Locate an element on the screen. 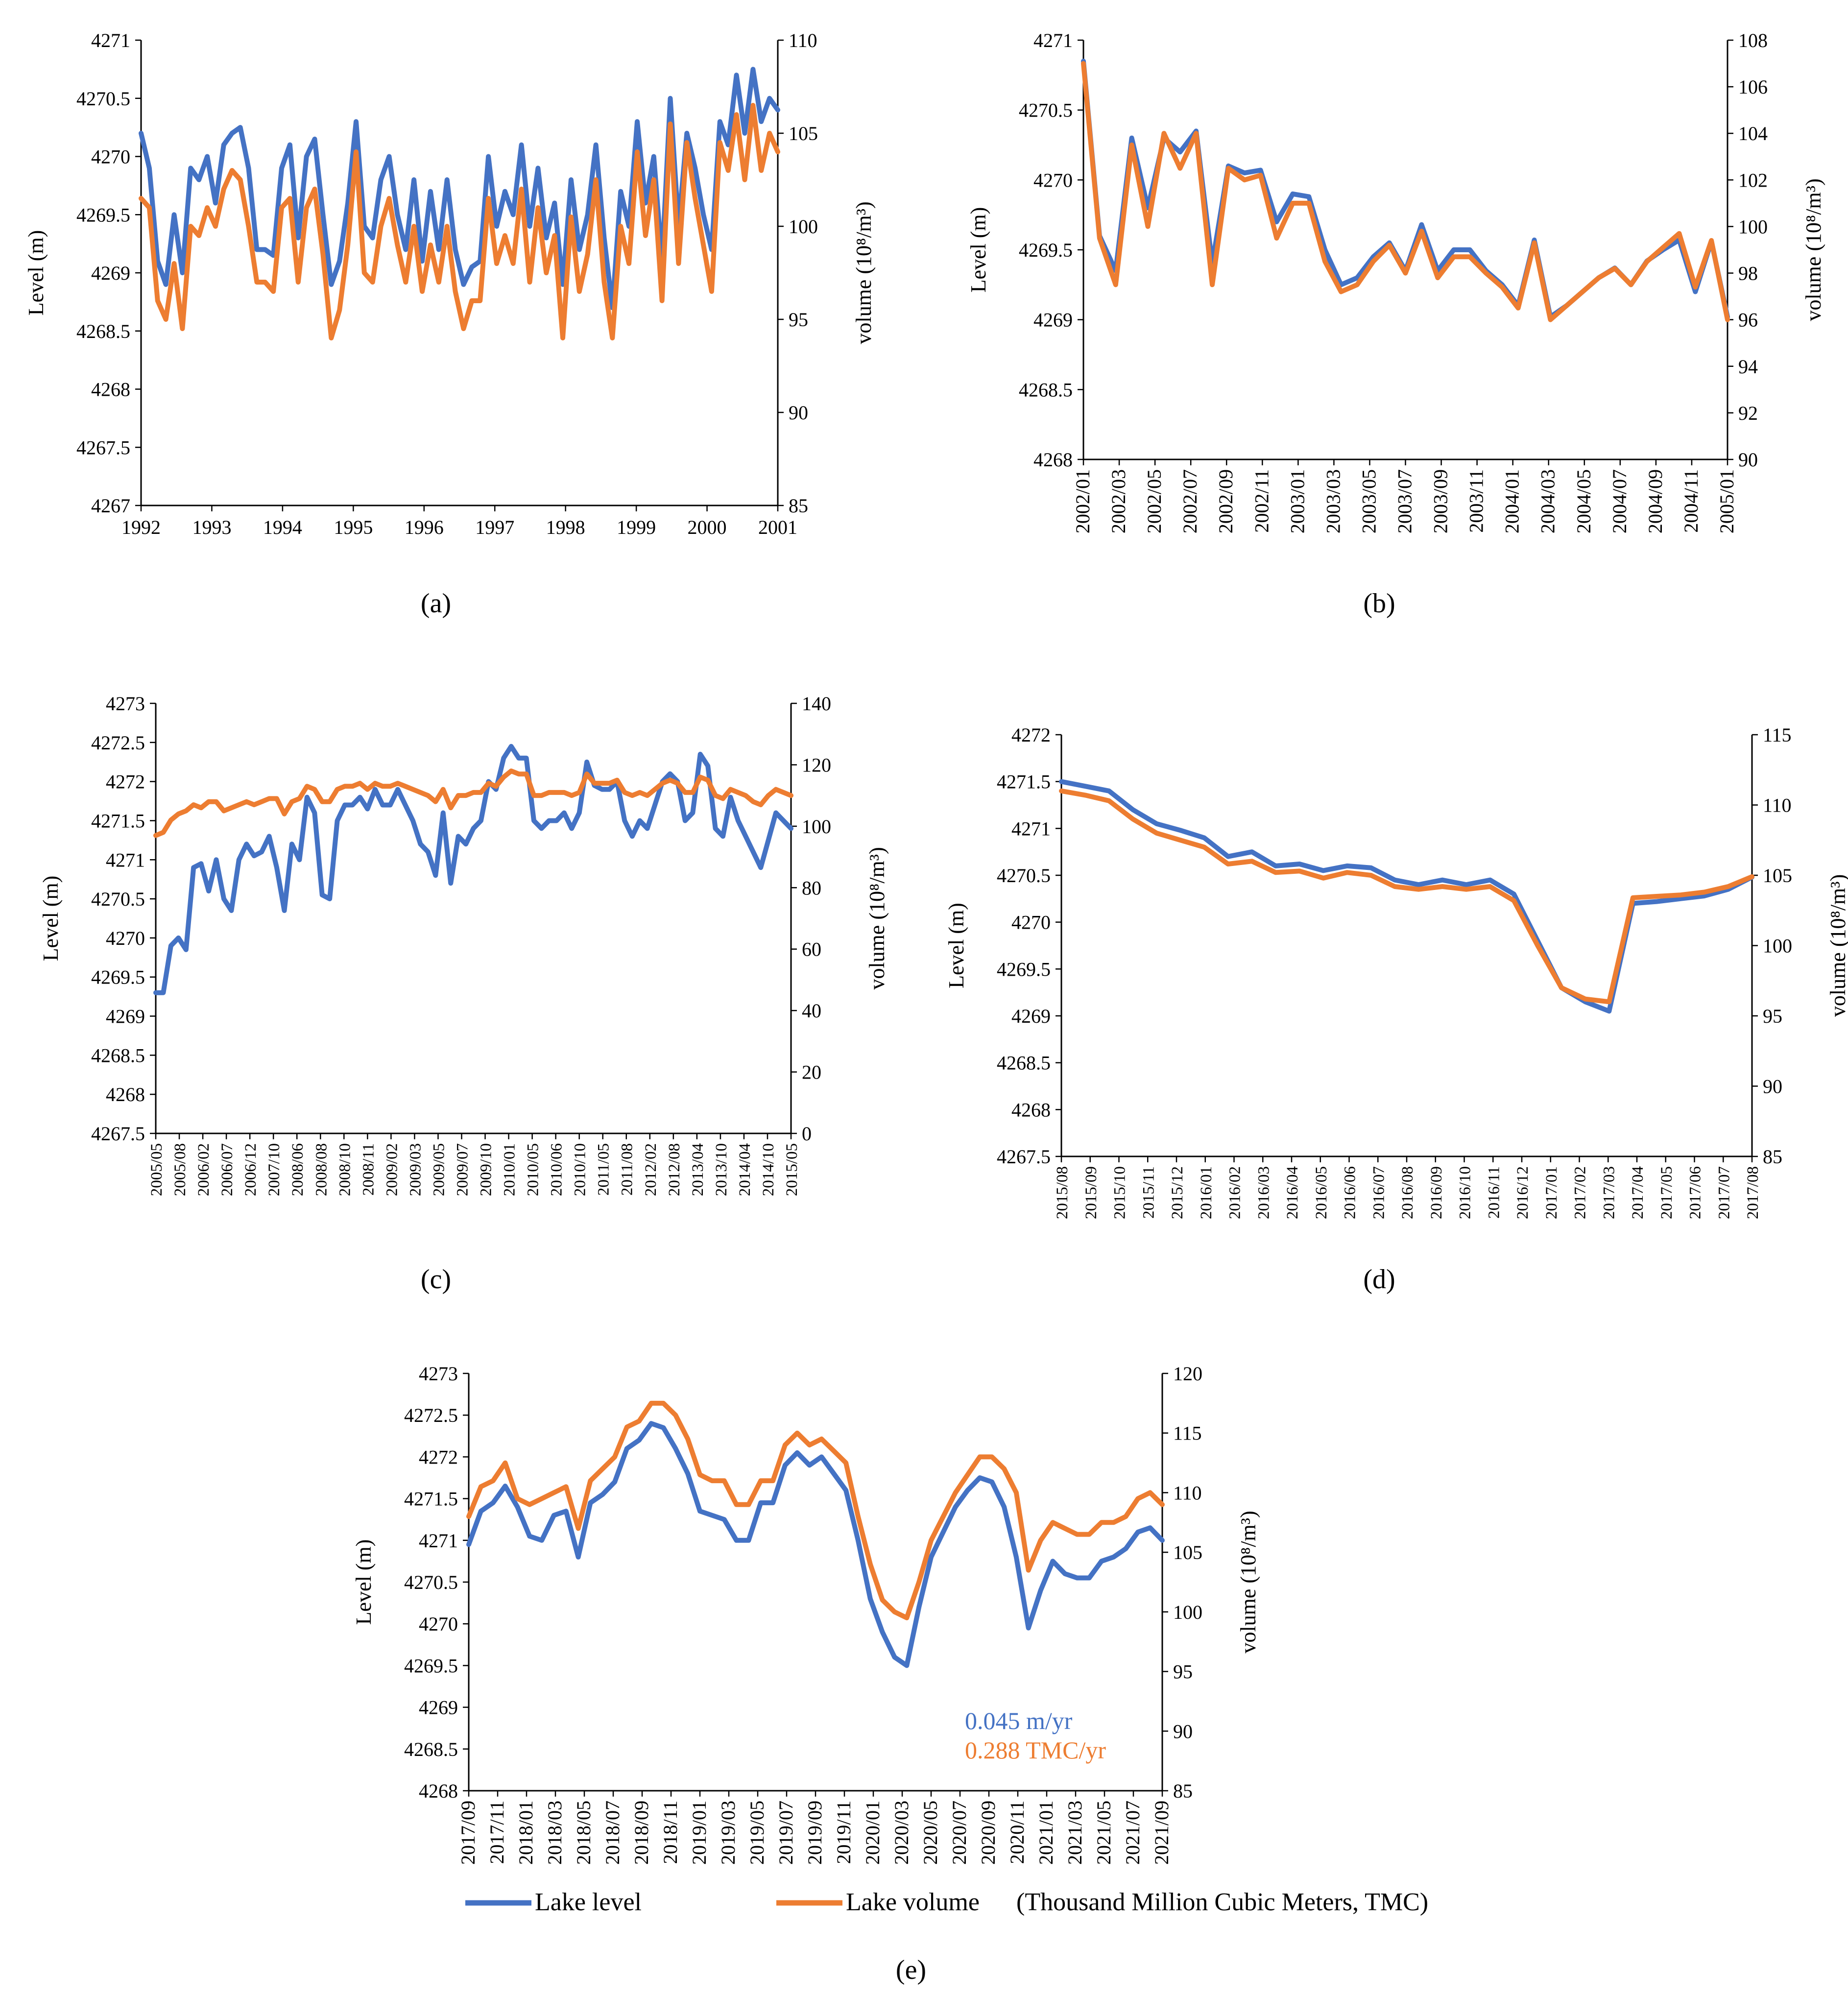  lake-level-line is located at coordinates (1406, 897).